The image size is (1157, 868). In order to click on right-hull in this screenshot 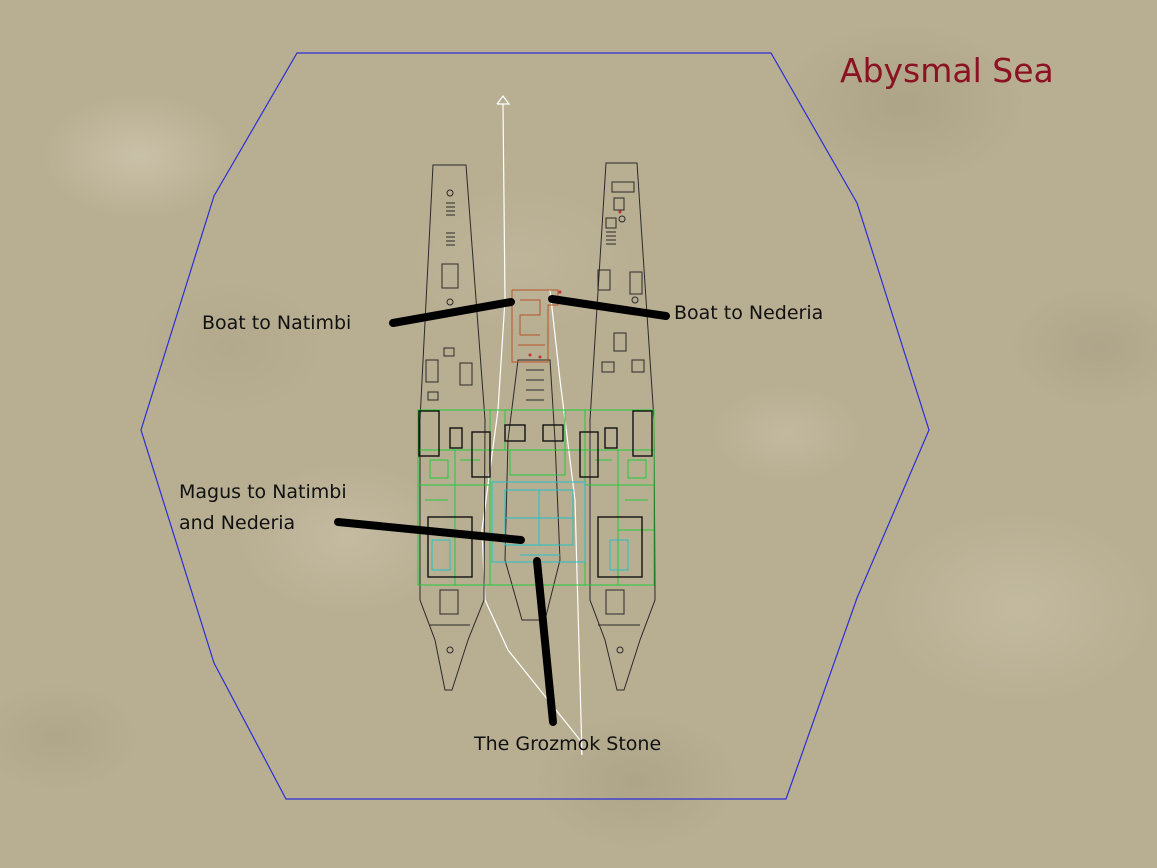, I will do `click(622, 426)`.